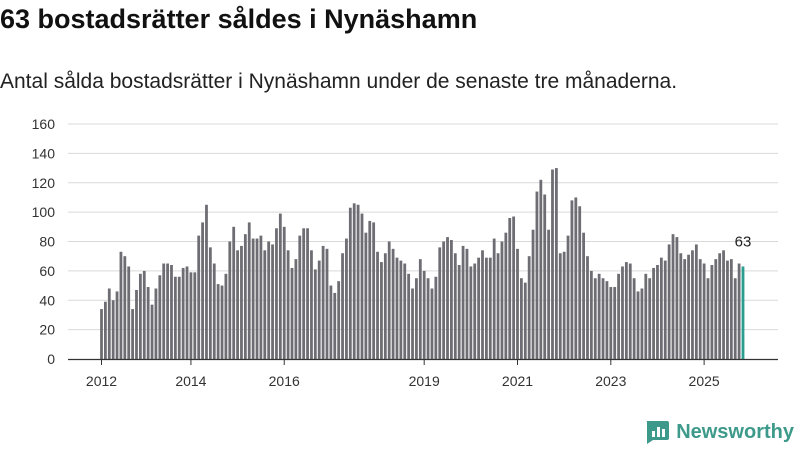 Image resolution: width=800 pixels, height=450 pixels. Describe the element at coordinates (704, 381) in the screenshot. I see `x-tick-label: 2025` at that location.